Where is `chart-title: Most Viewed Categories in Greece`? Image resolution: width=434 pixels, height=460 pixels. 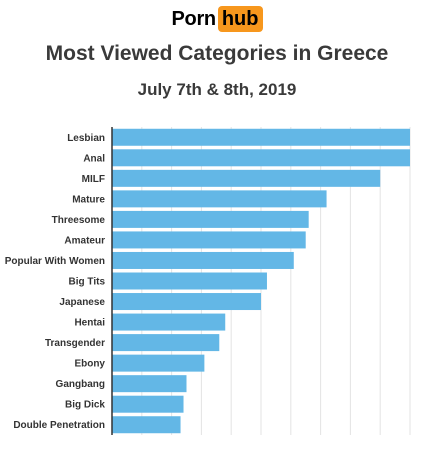 chart-title: Most Viewed Categories in Greece is located at coordinates (217, 53).